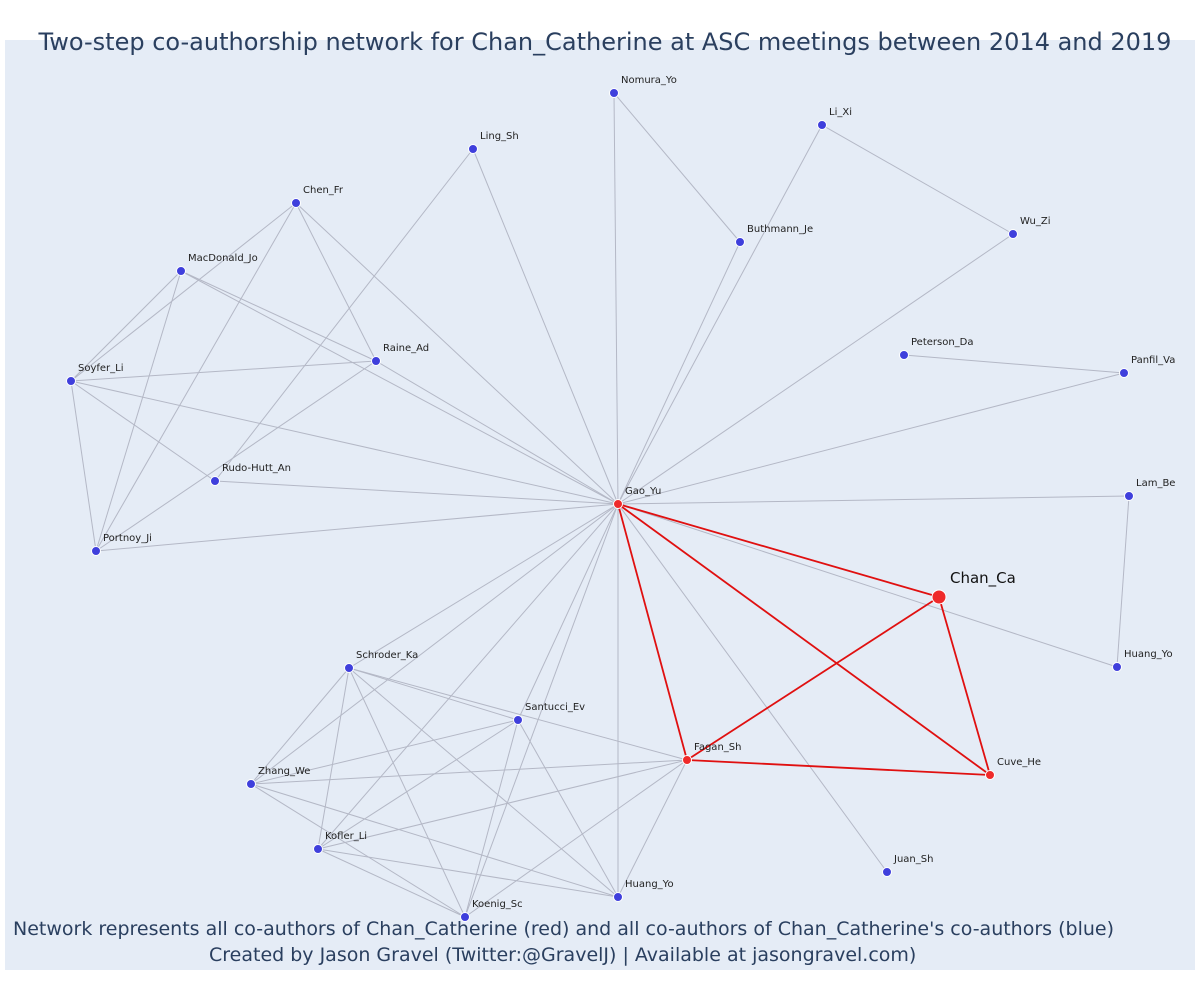  Describe the element at coordinates (1019, 762) in the screenshot. I see `node-label-Cuve_He: Cuve_He` at that location.